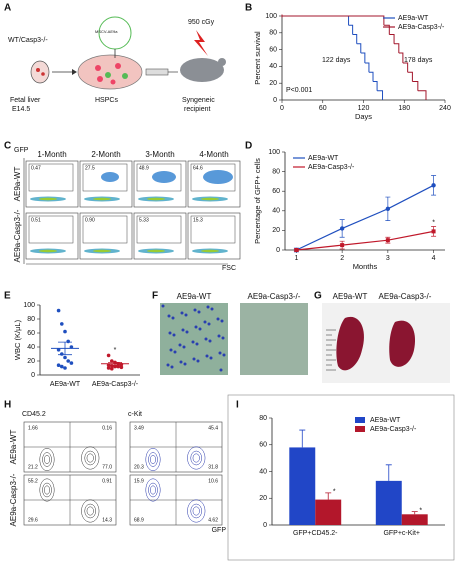 This screenshot has width=457, height=563. Describe the element at coordinates (107, 467) in the screenshot. I see `quadrant-value: 77.0` at that location.